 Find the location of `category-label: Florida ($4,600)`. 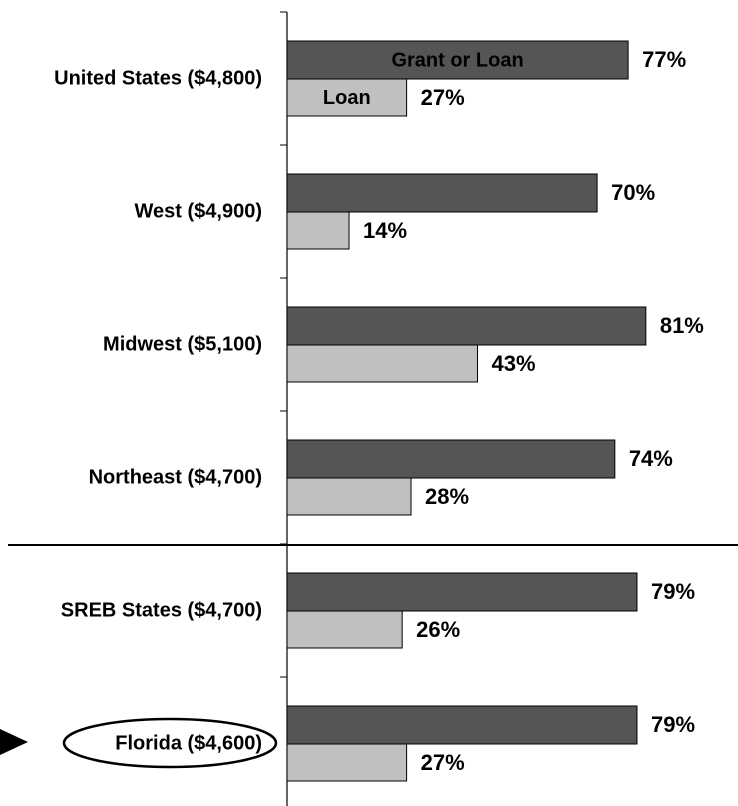

category-label: Florida ($4,600) is located at coordinates (188, 743).